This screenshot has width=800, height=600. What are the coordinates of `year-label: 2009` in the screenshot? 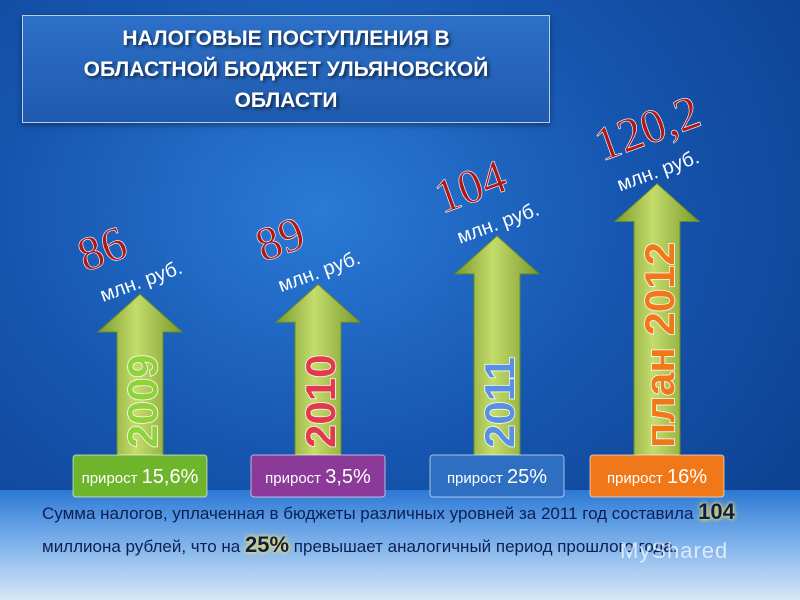 It's located at (142, 401).